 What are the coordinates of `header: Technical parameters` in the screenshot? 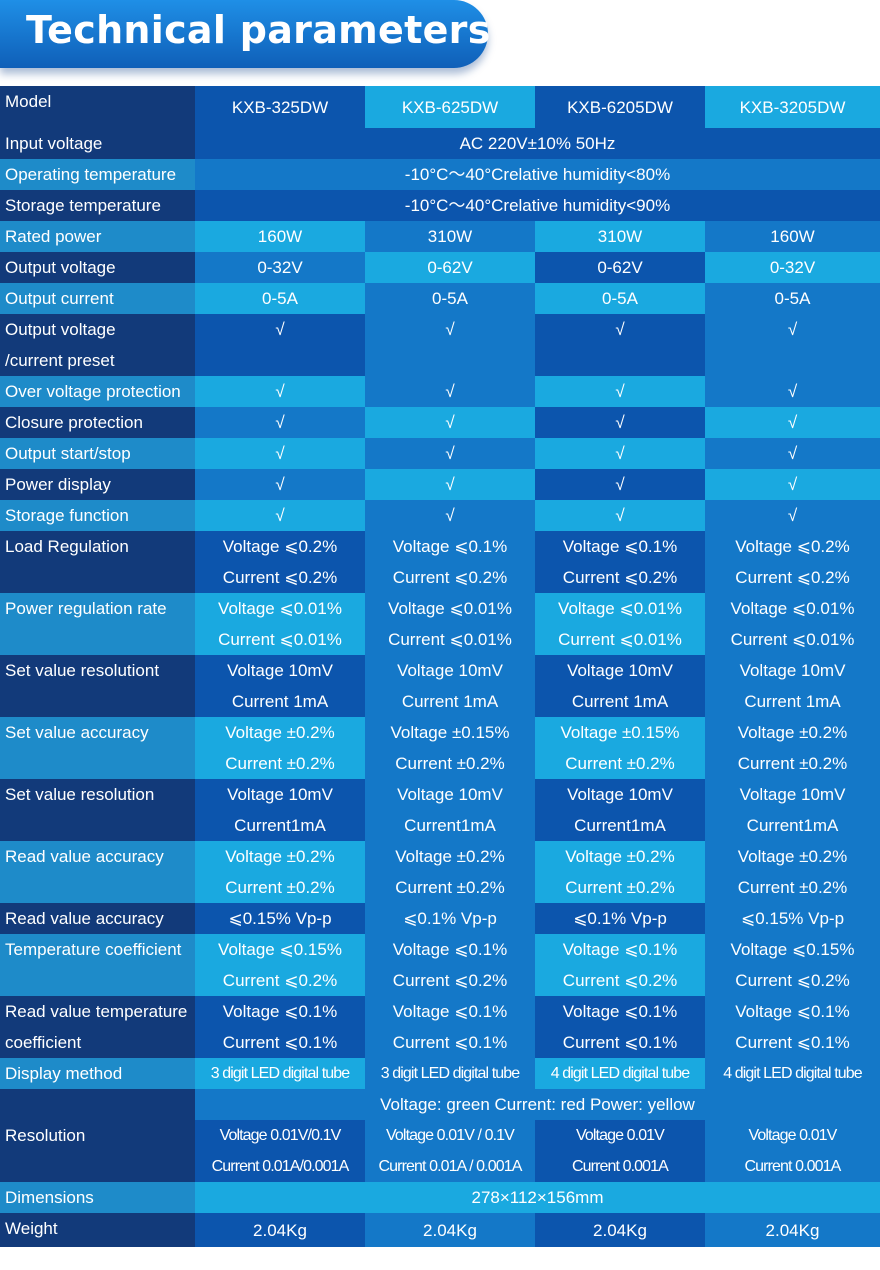 It's located at (440, 43).